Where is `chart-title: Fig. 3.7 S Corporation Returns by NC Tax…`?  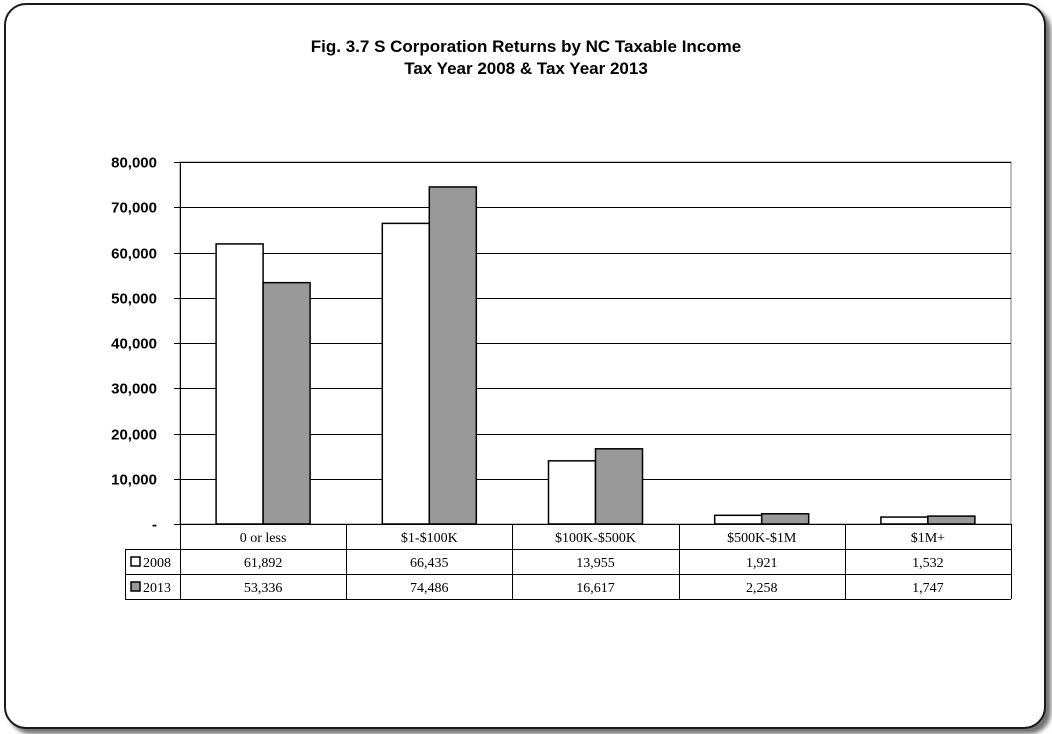
chart-title: Fig. 3.7 S Corporation Returns by NC Tax… is located at coordinates (526, 46).